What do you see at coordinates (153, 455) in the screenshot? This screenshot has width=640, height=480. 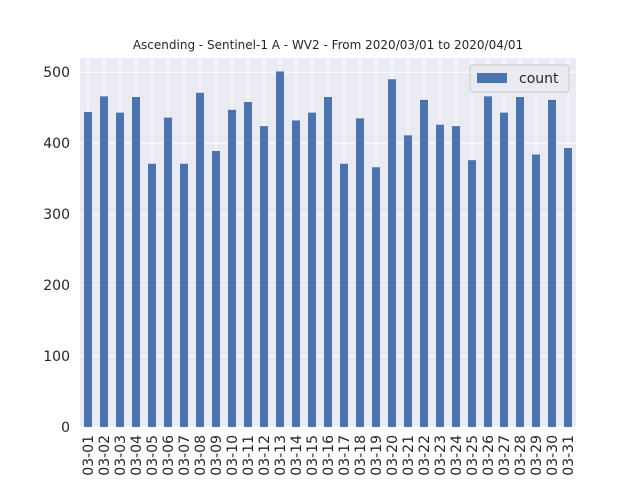 I see `x-tick-label: 03-05` at bounding box center [153, 455].